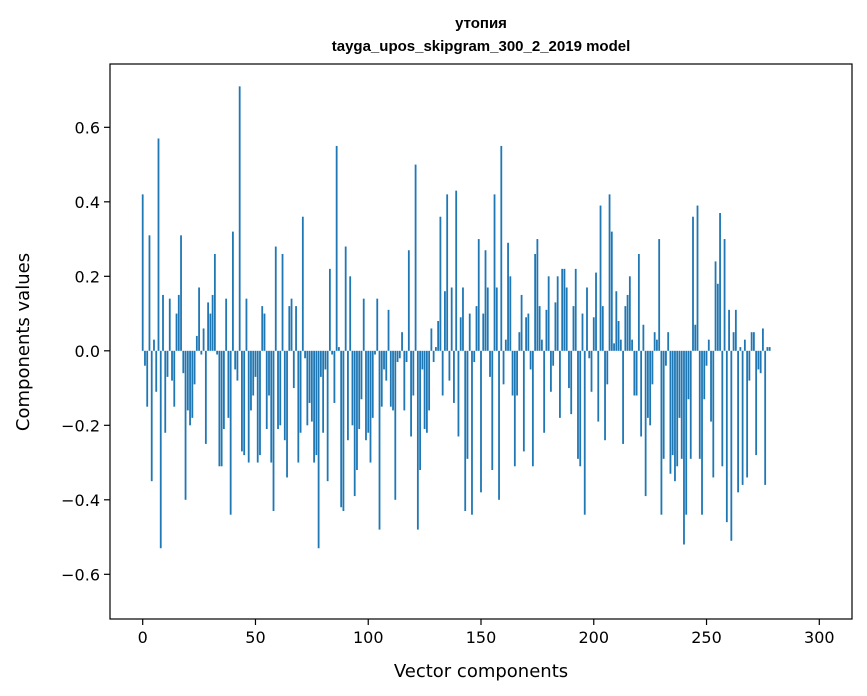  Describe the element at coordinates (80, 500) in the screenshot. I see `y-tick-label: −0.4` at that location.